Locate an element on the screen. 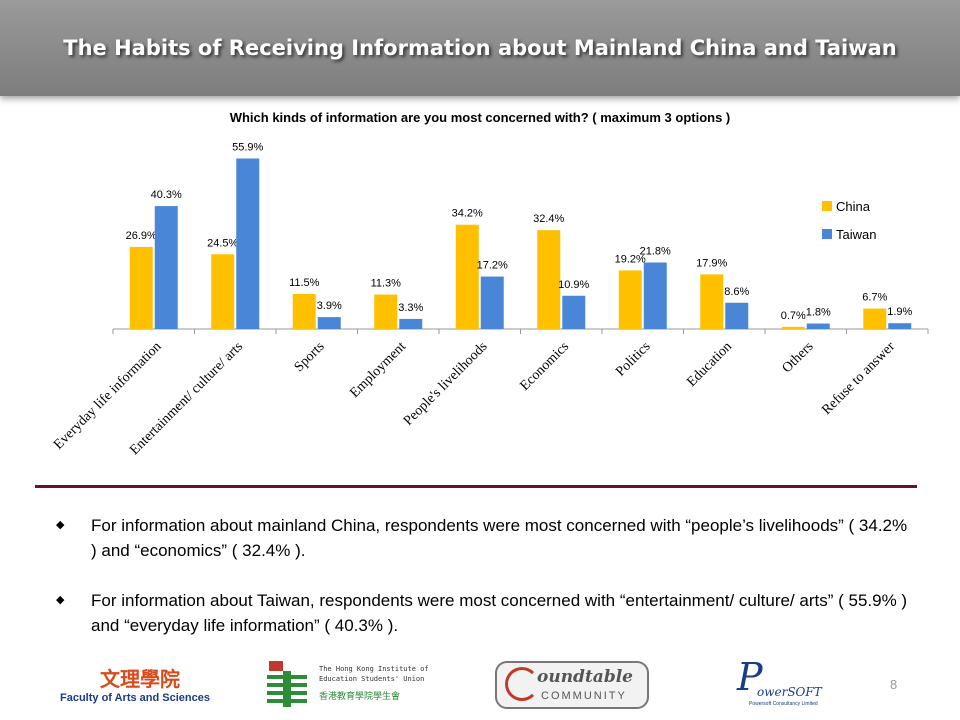  faculty-logo: 文理學院 Faculty of Arts and Sciences is located at coordinates (135, 686).